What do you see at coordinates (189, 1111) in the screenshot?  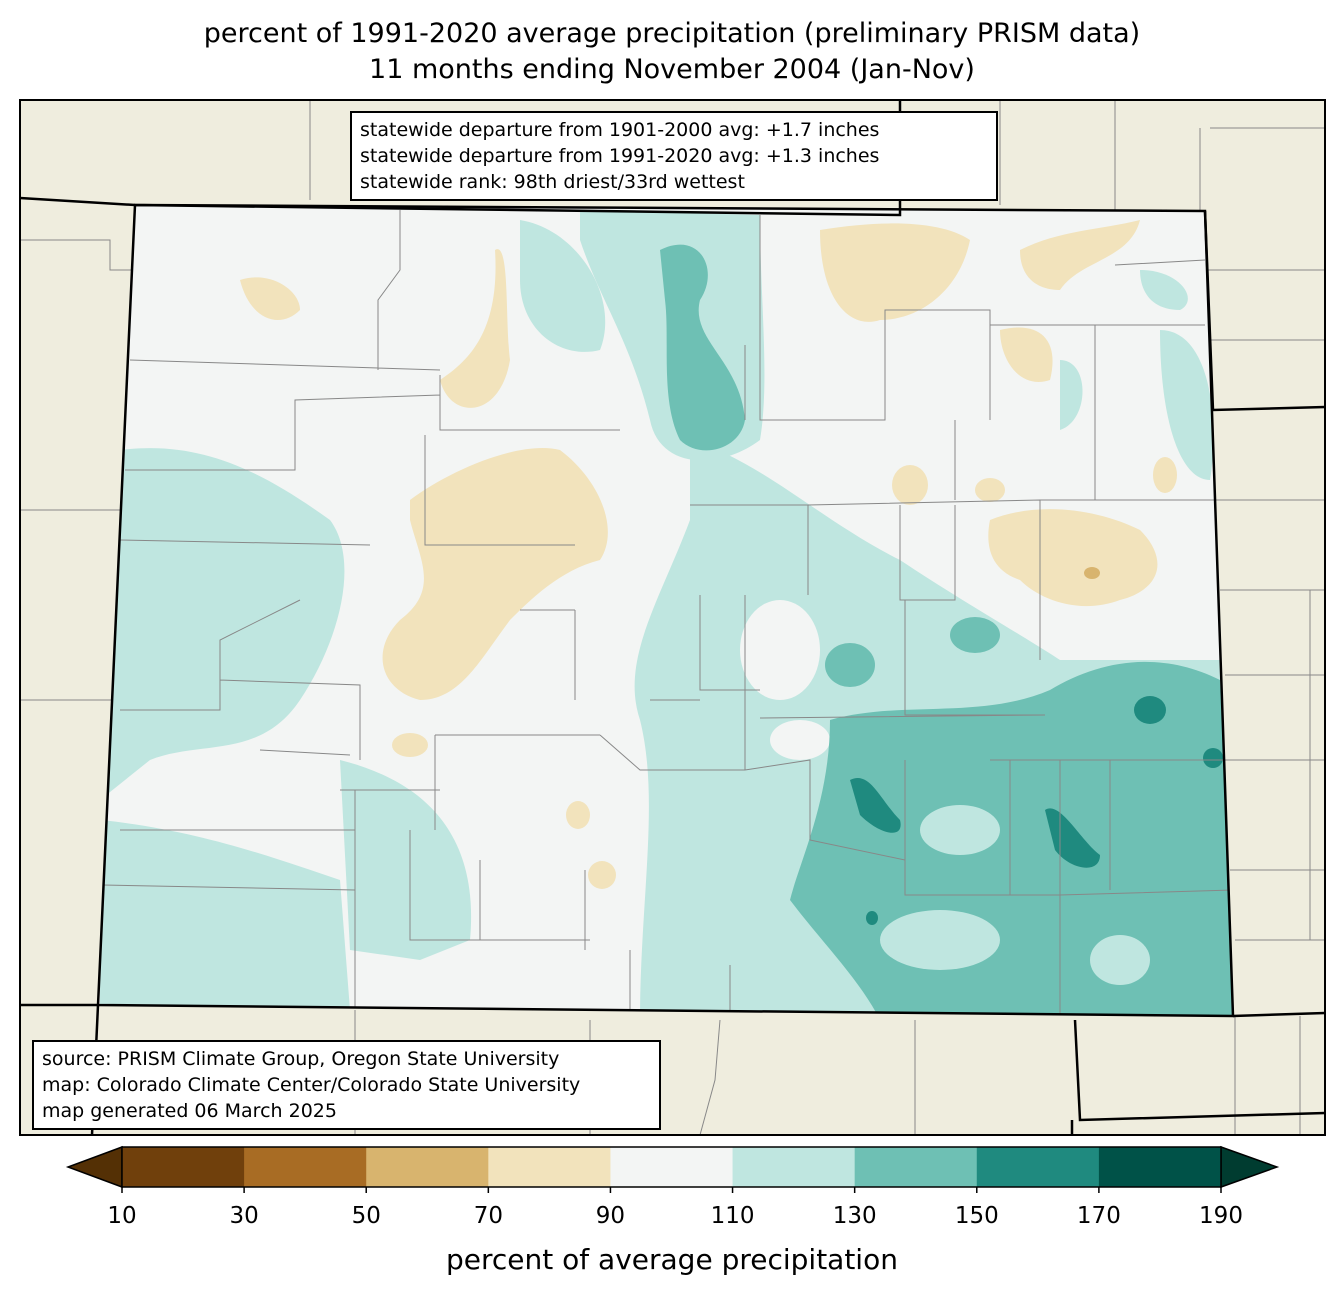 I see `source-line-3: map generated 06 March 2025` at bounding box center [189, 1111].